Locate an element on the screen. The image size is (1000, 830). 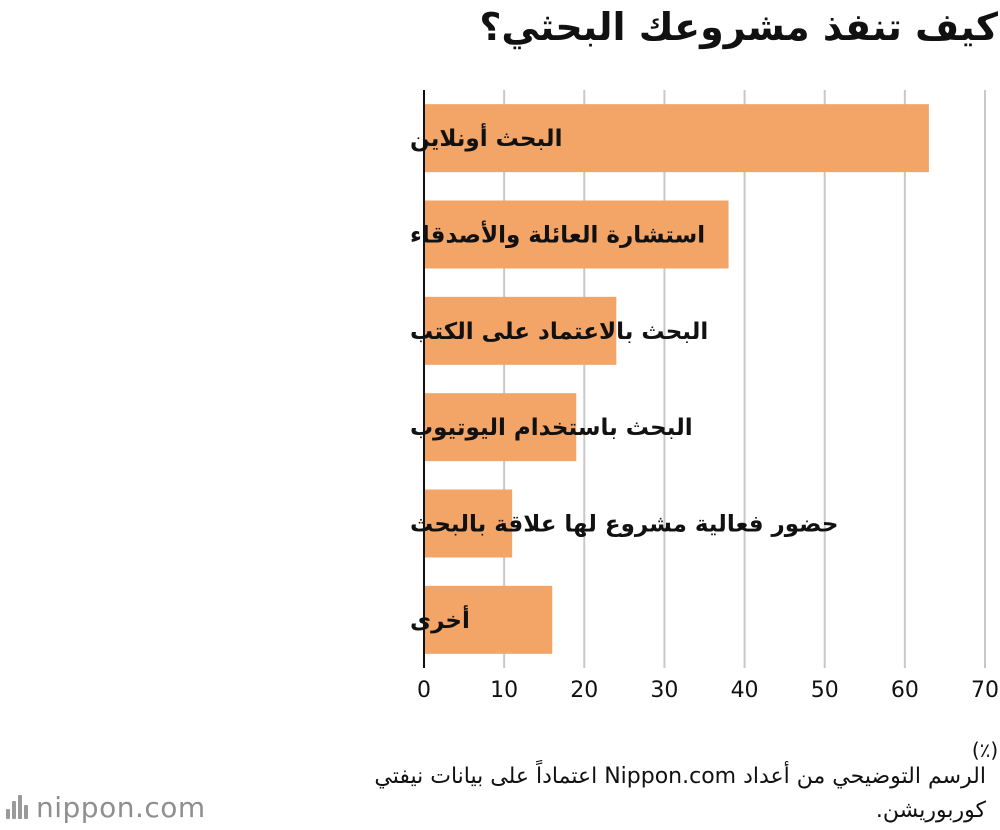
x-tick-label: 70 is located at coordinates (985, 690).